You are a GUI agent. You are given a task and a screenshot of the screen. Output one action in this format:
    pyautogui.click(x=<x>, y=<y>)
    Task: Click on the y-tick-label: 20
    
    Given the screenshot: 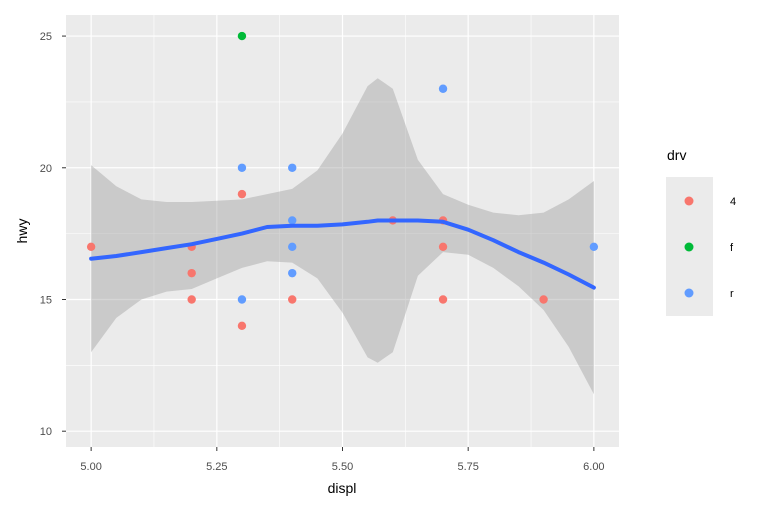 What is the action you would take?
    pyautogui.click(x=46, y=169)
    